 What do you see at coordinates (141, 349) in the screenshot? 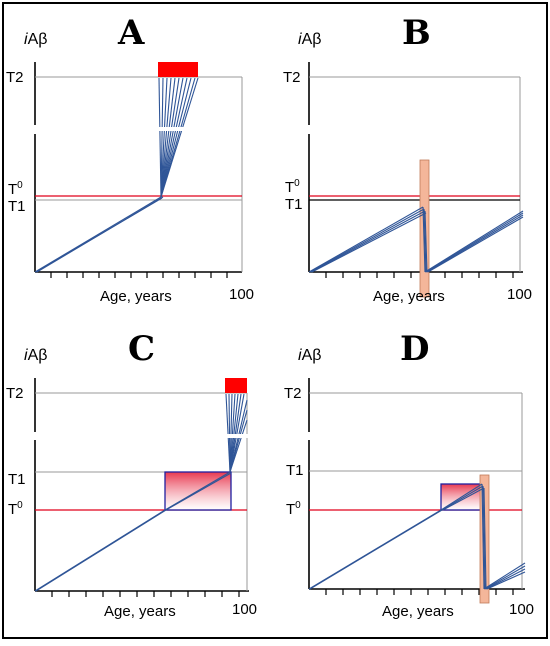
I see `panel-letter: C` at bounding box center [141, 349].